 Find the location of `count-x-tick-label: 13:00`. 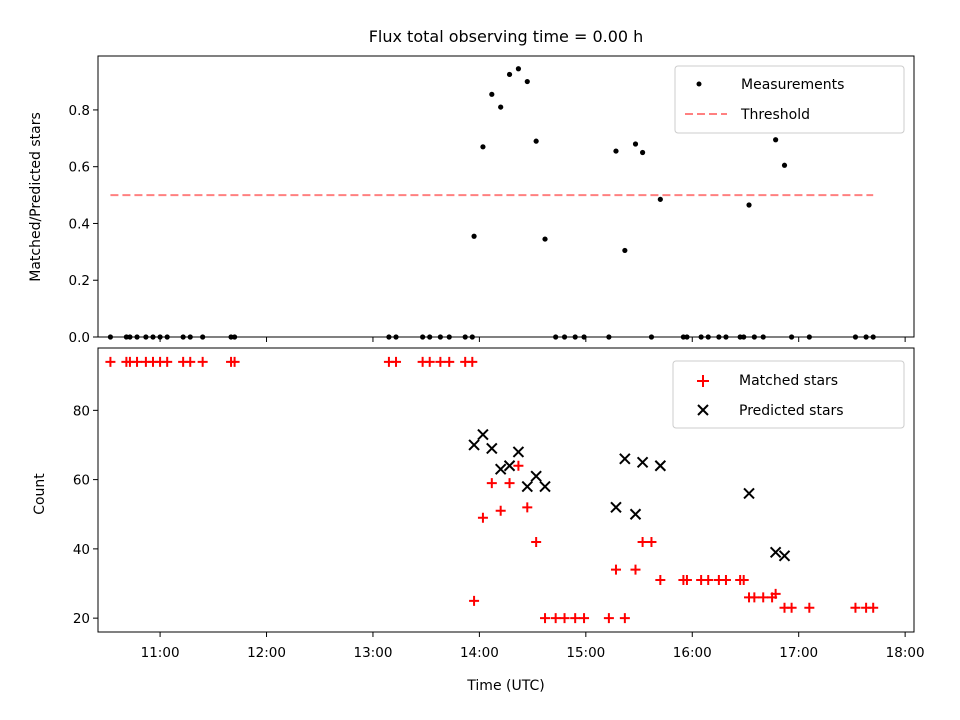

count-x-tick-label: 13:00 is located at coordinates (373, 653).